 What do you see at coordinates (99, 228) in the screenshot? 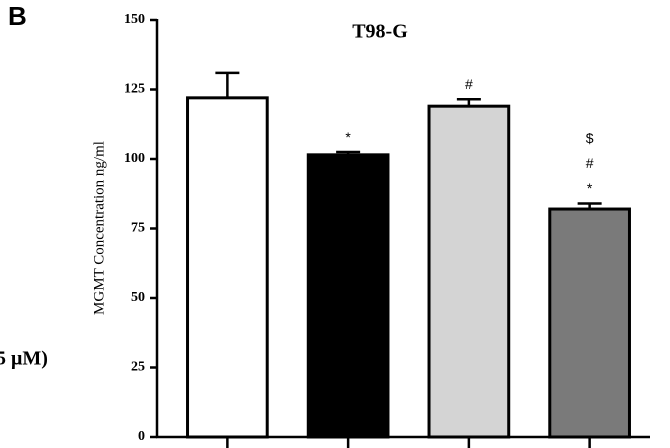
I see `y-axis-label: MGMT Concentration ng/ml` at bounding box center [99, 228].